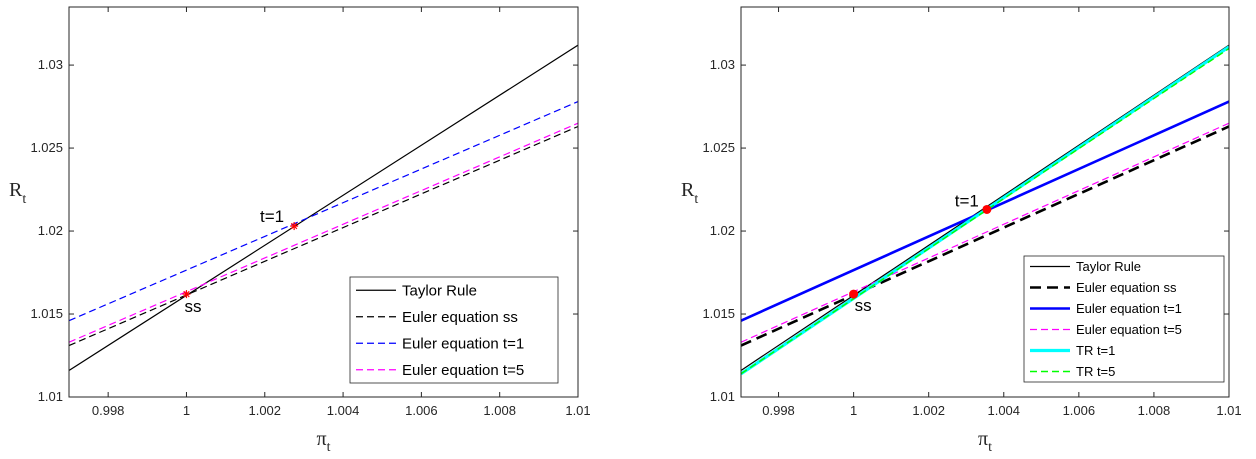 The height and width of the screenshot is (459, 1256). I want to click on legend-label-tr-t-1: TR t=1, so click(1095, 350).